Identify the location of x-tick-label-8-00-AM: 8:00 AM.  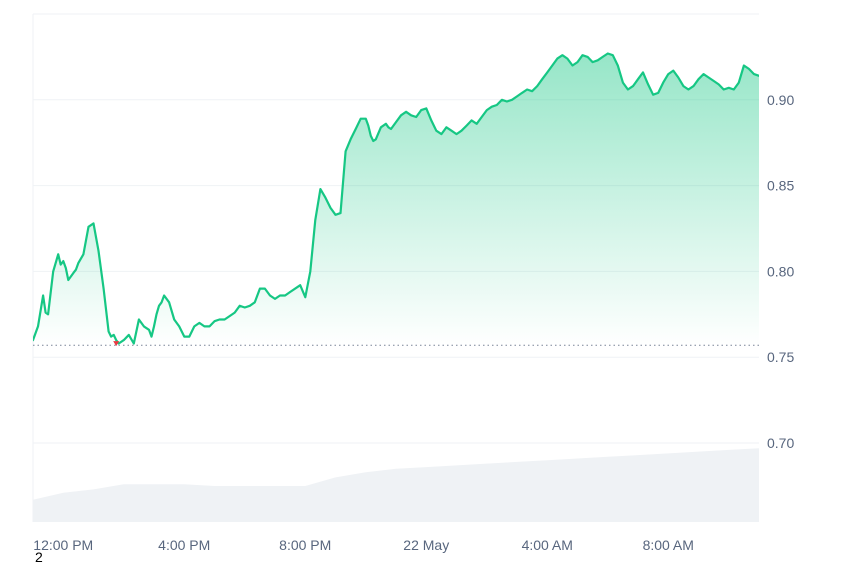
(668, 545).